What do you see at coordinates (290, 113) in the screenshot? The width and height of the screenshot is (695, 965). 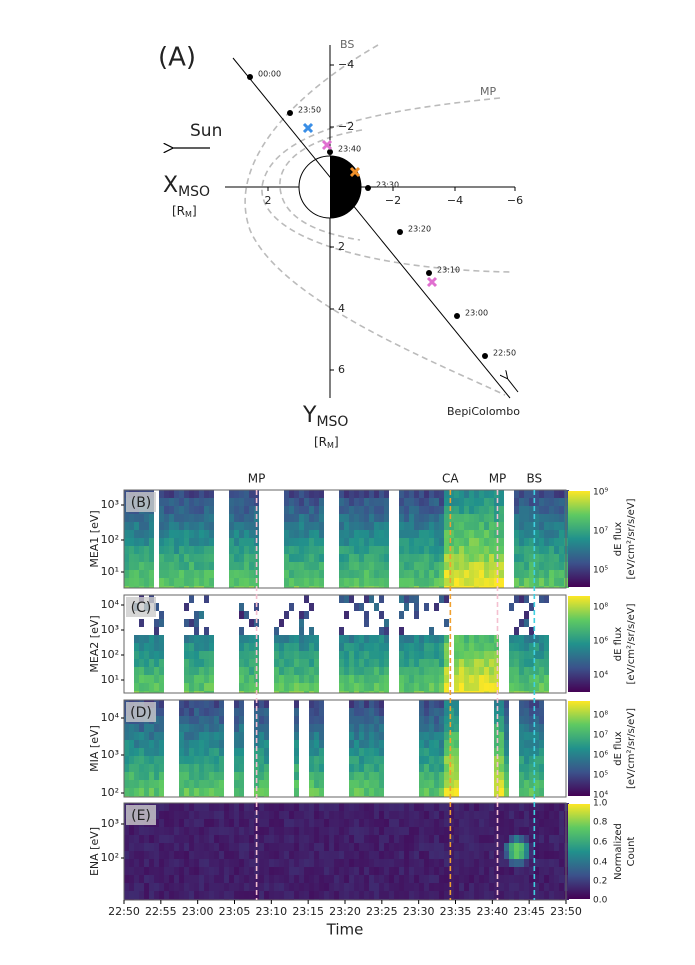 I see `time-dot` at bounding box center [290, 113].